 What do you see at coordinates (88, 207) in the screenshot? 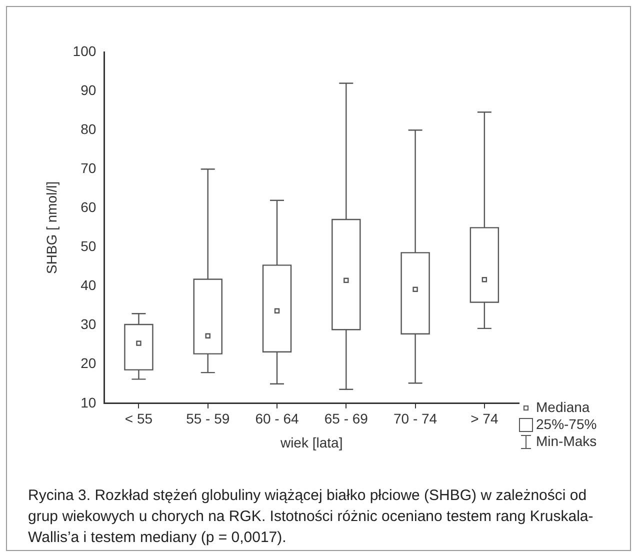
I see `y-tick-label: 60` at bounding box center [88, 207].